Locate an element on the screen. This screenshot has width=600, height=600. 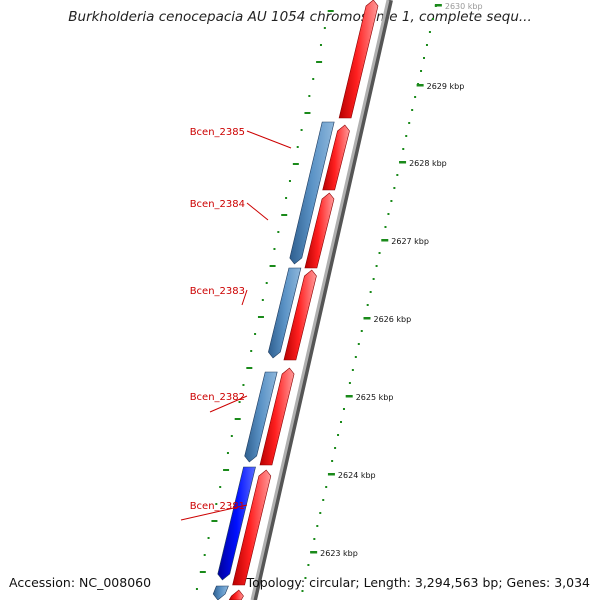
kbp-tick-label: 2628 kbp is located at coordinates (428, 163).